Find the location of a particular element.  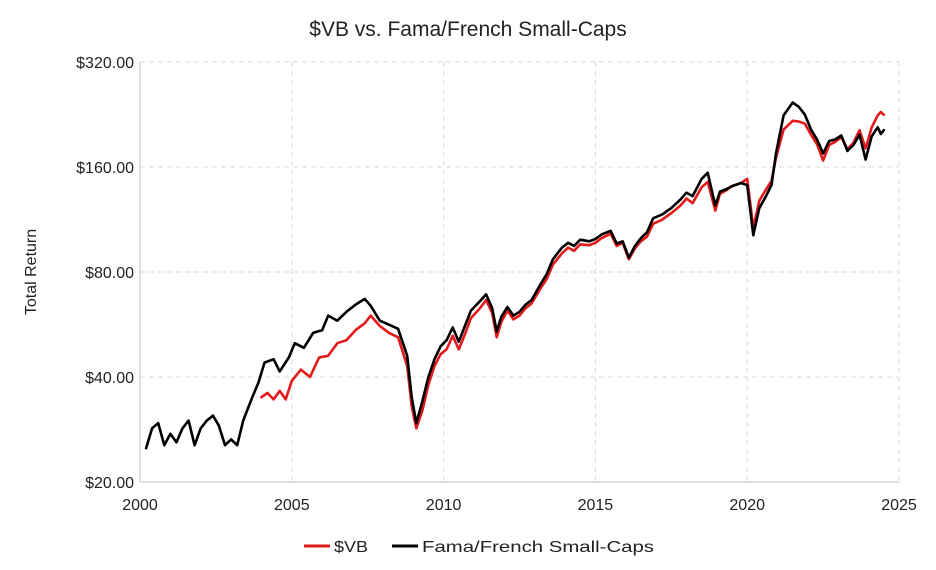

x-tick-label: 2010 is located at coordinates (444, 505).